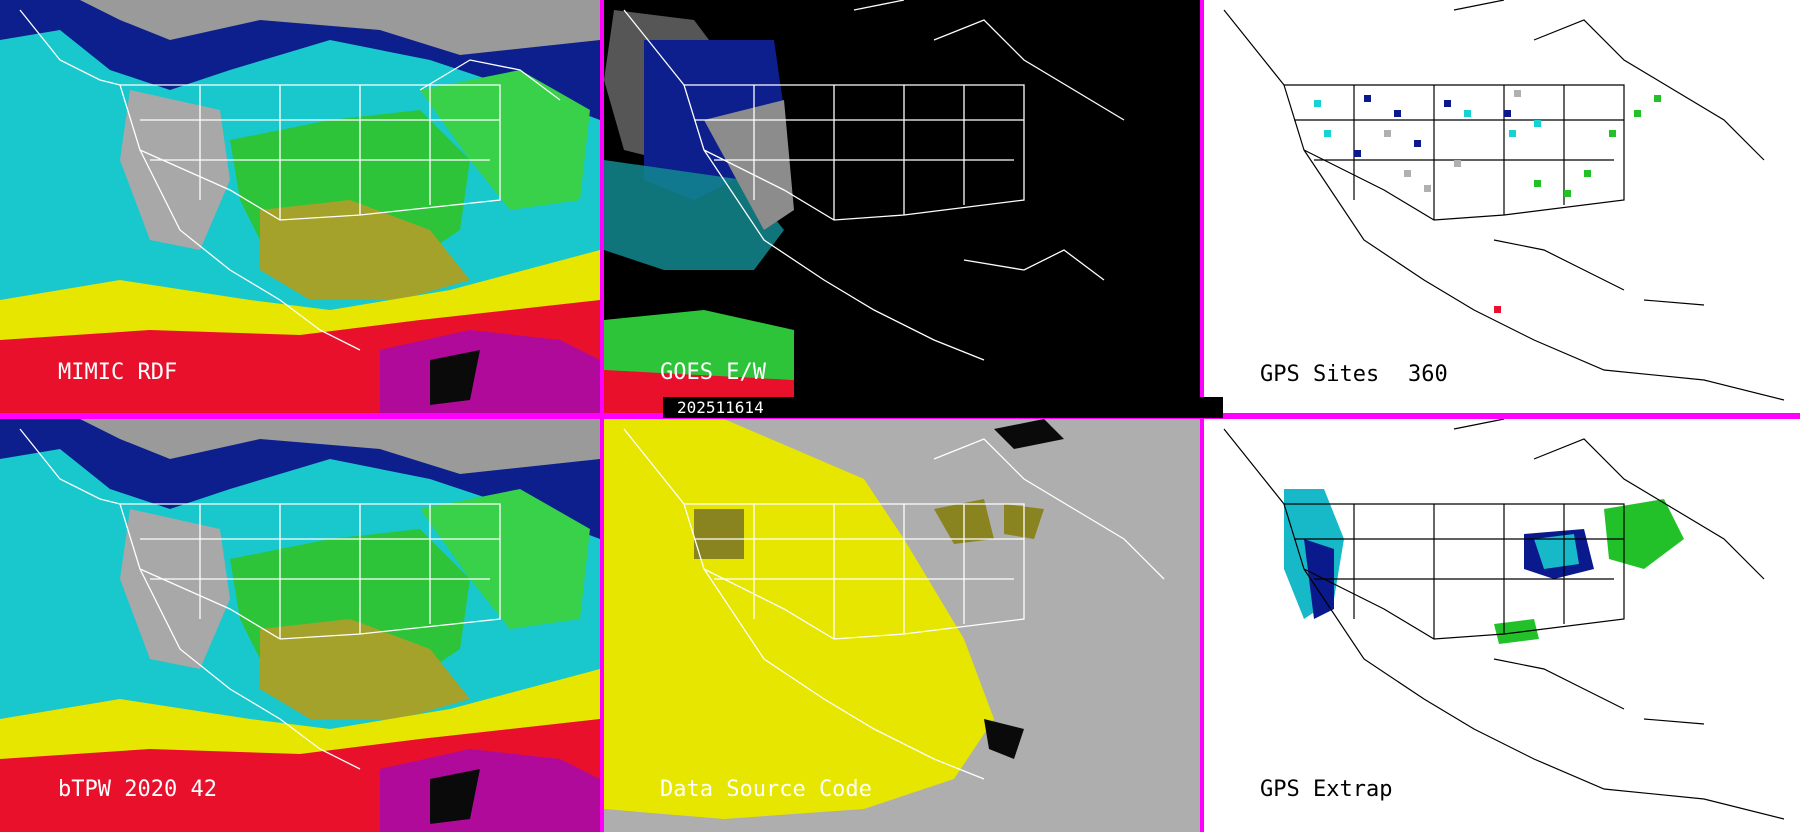 Image resolution: width=1800 pixels, height=832 pixels. Describe the element at coordinates (766, 789) in the screenshot. I see `data-source-label: Data Source Code` at that location.